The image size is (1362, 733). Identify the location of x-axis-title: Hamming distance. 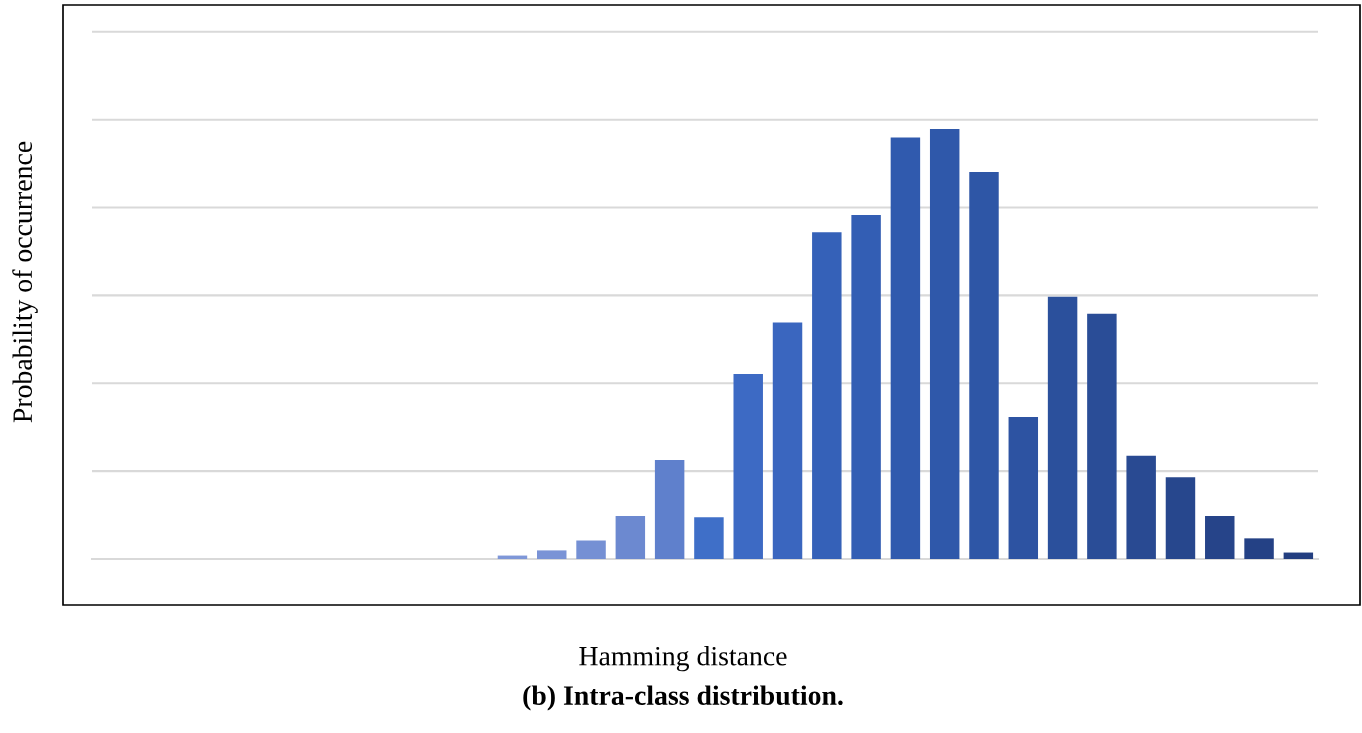
(683, 659).